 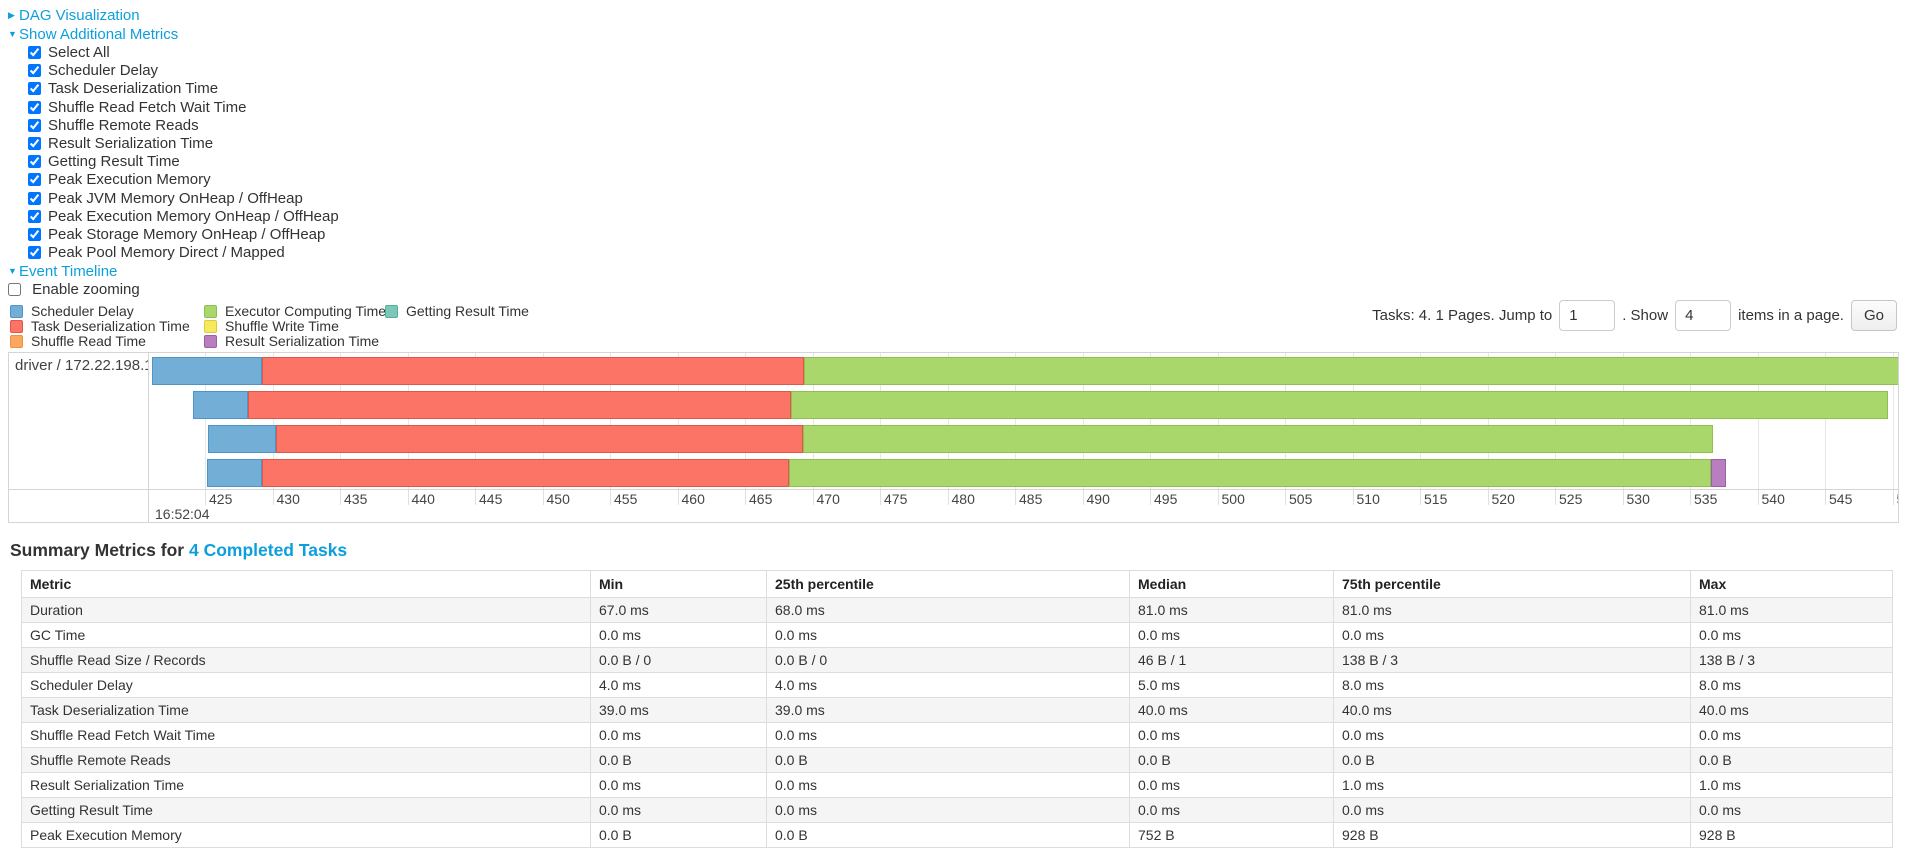 I want to click on metric-value-cell: 752 B, so click(x=1231, y=835).